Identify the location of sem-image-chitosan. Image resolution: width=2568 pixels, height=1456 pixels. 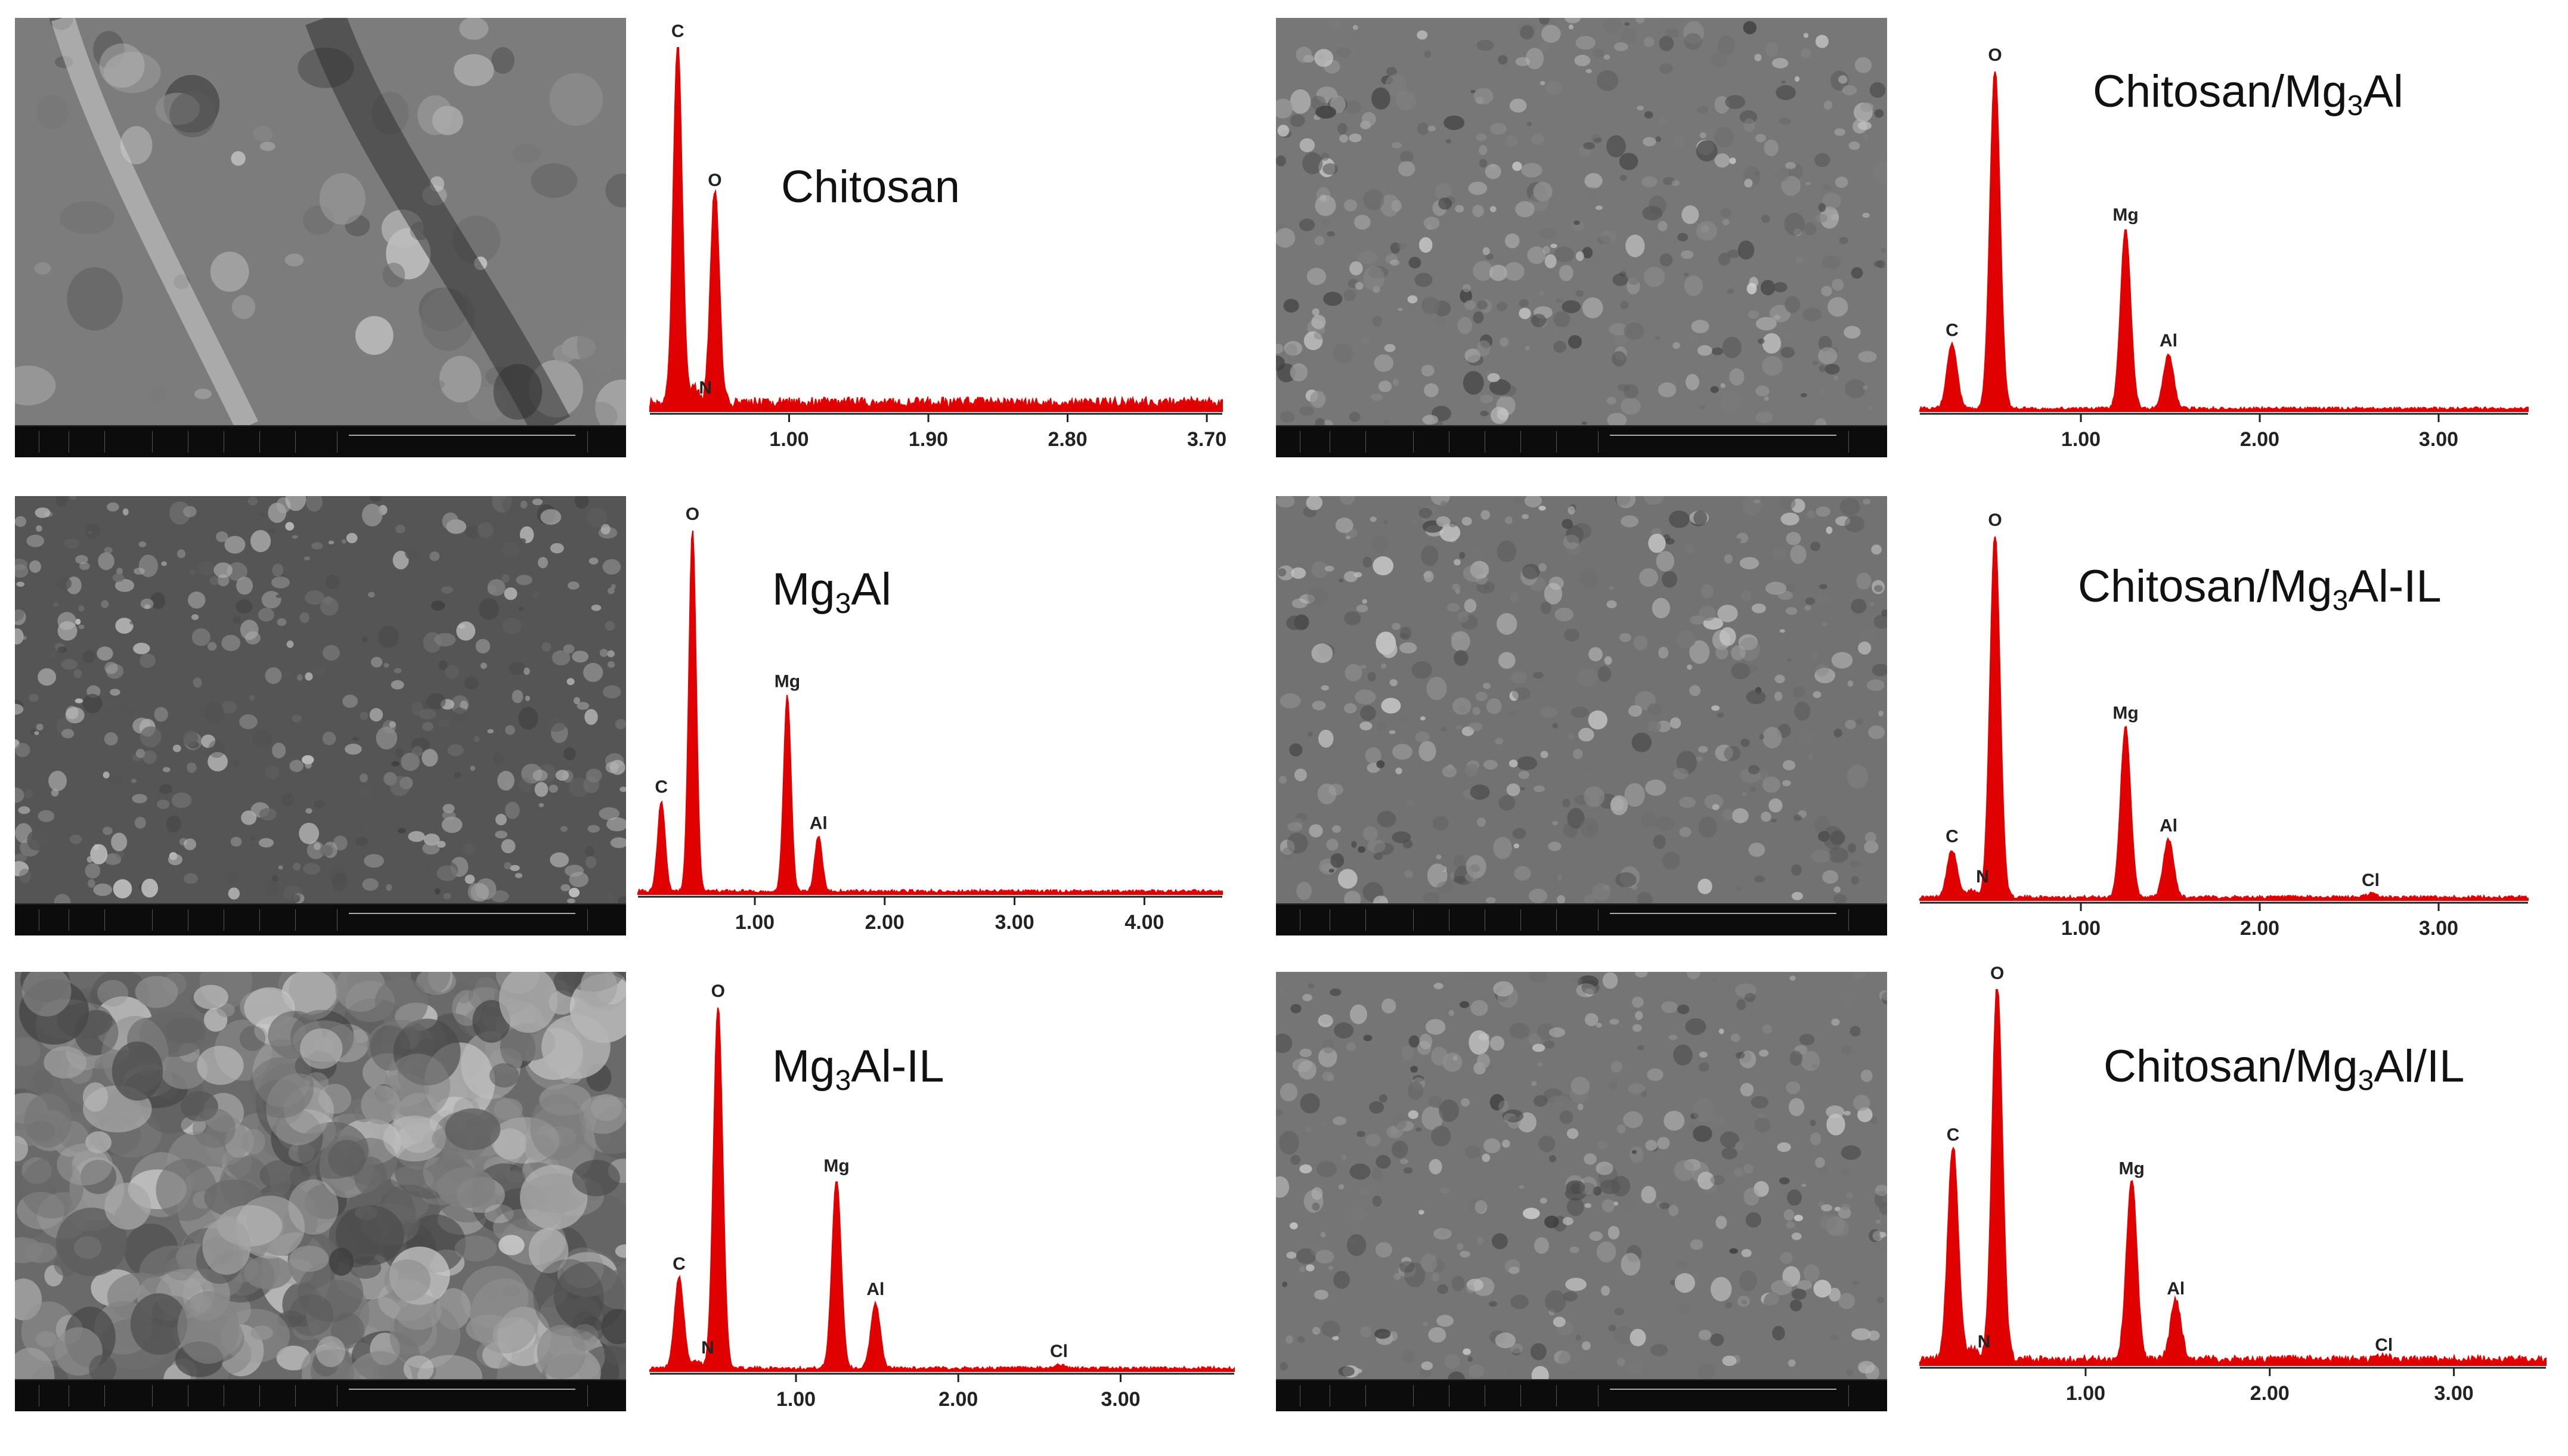
(320, 238).